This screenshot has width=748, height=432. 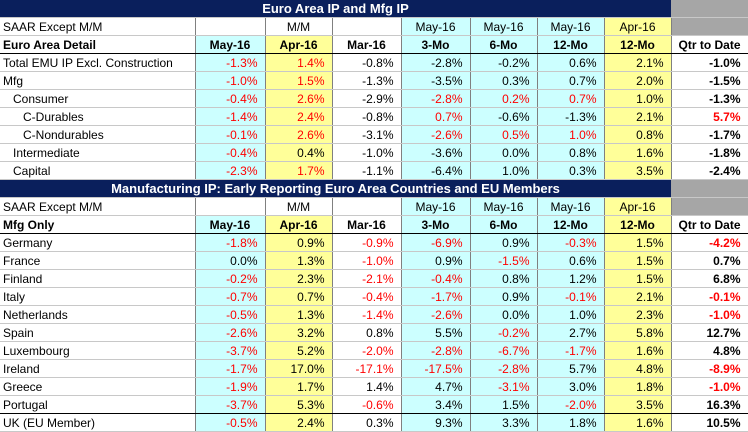 What do you see at coordinates (571, 314) in the screenshot?
I see `bottom-value-cell: 1.0%` at bounding box center [571, 314].